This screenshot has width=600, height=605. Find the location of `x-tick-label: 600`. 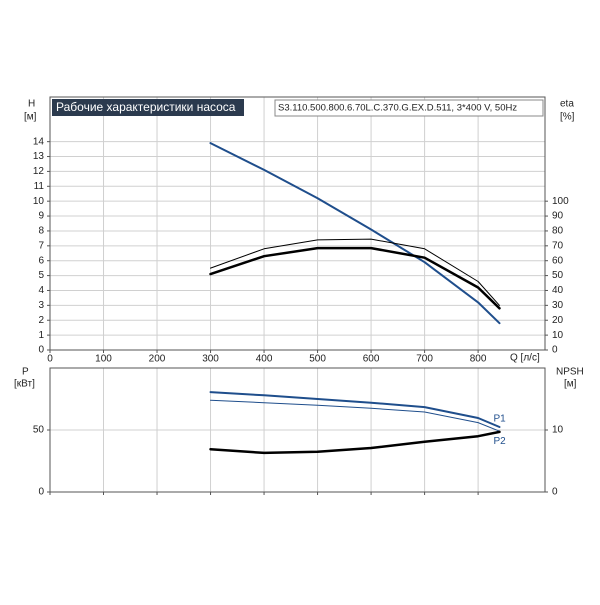

x-tick-label: 600 is located at coordinates (371, 359).